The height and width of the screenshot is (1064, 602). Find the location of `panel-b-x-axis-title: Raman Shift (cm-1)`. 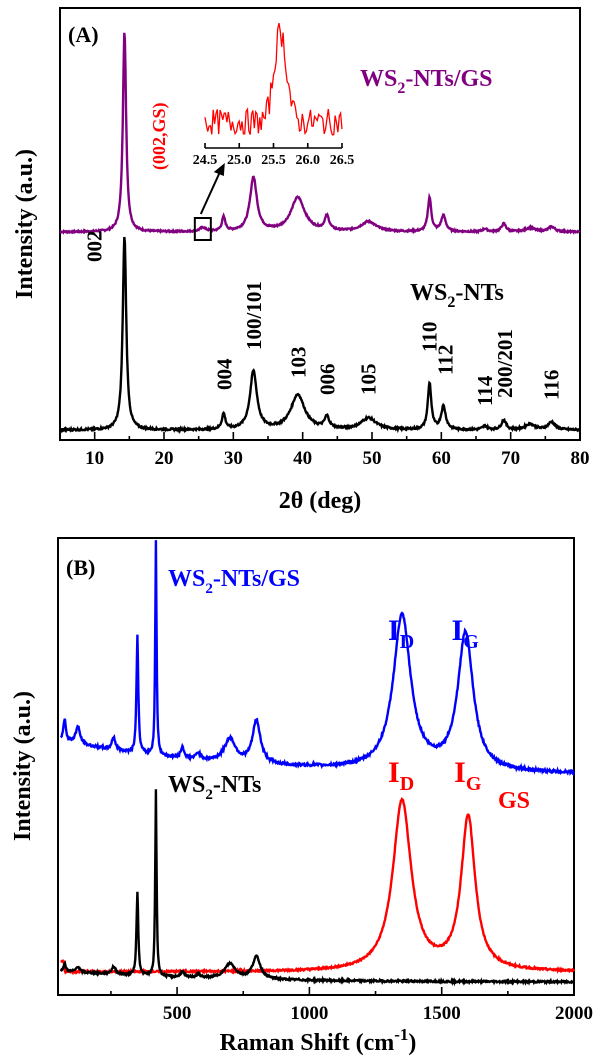

panel-b-x-axis-title: Raman Shift (cm-1) is located at coordinates (318, 1040).